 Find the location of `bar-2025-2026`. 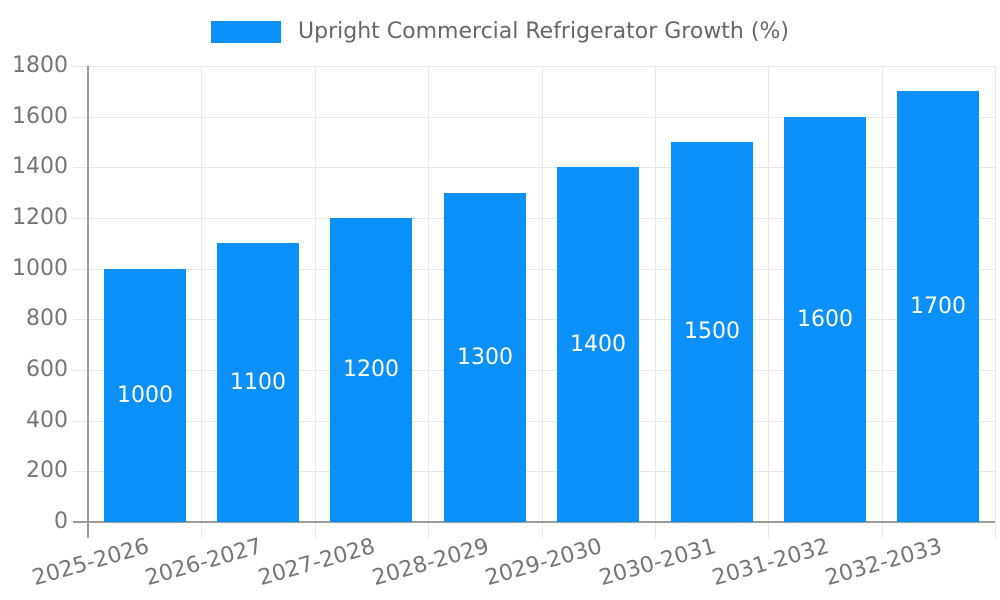

bar-2025-2026 is located at coordinates (145, 395).